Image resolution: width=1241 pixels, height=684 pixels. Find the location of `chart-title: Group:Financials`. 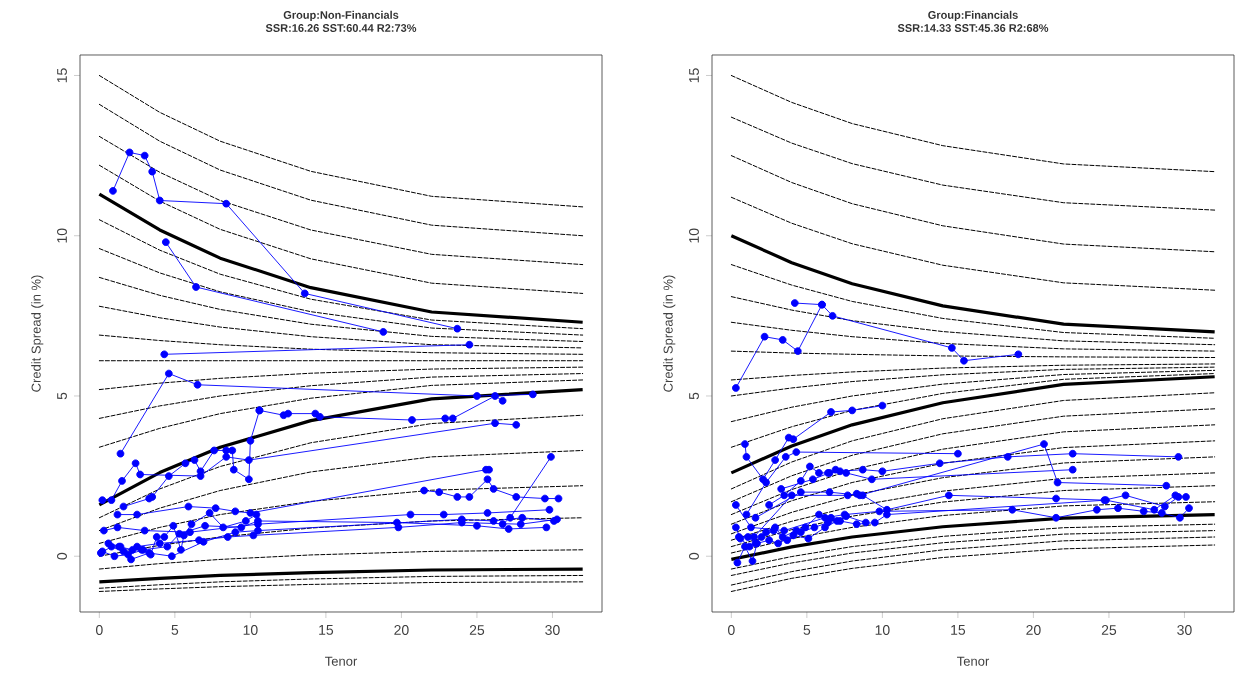

chart-title: Group:Financials is located at coordinates (973, 16).